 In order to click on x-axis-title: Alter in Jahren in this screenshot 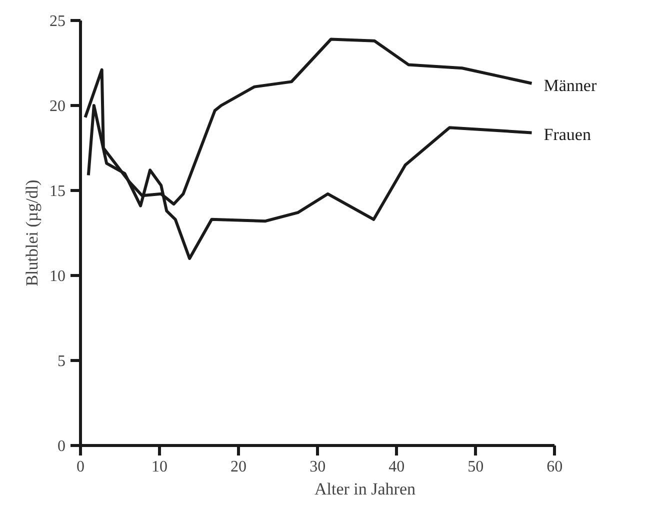, I will do `click(365, 489)`.